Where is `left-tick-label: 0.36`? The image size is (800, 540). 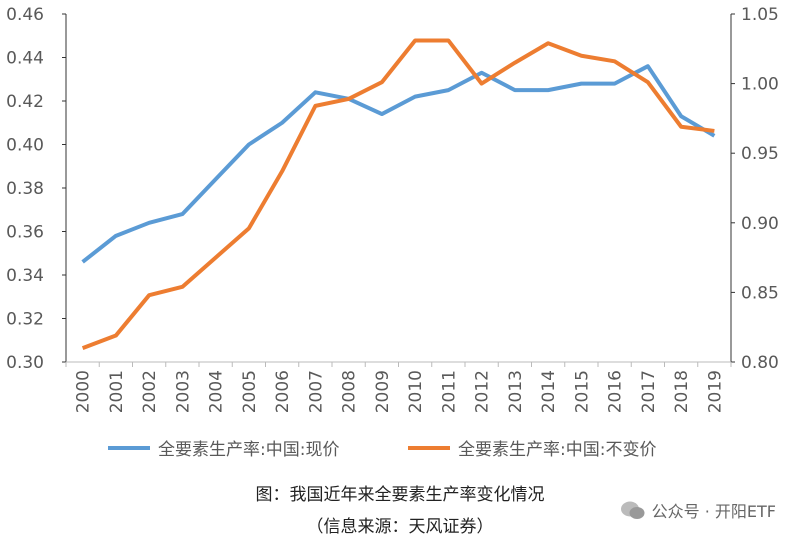 left-tick-label: 0.36 is located at coordinates (25, 233).